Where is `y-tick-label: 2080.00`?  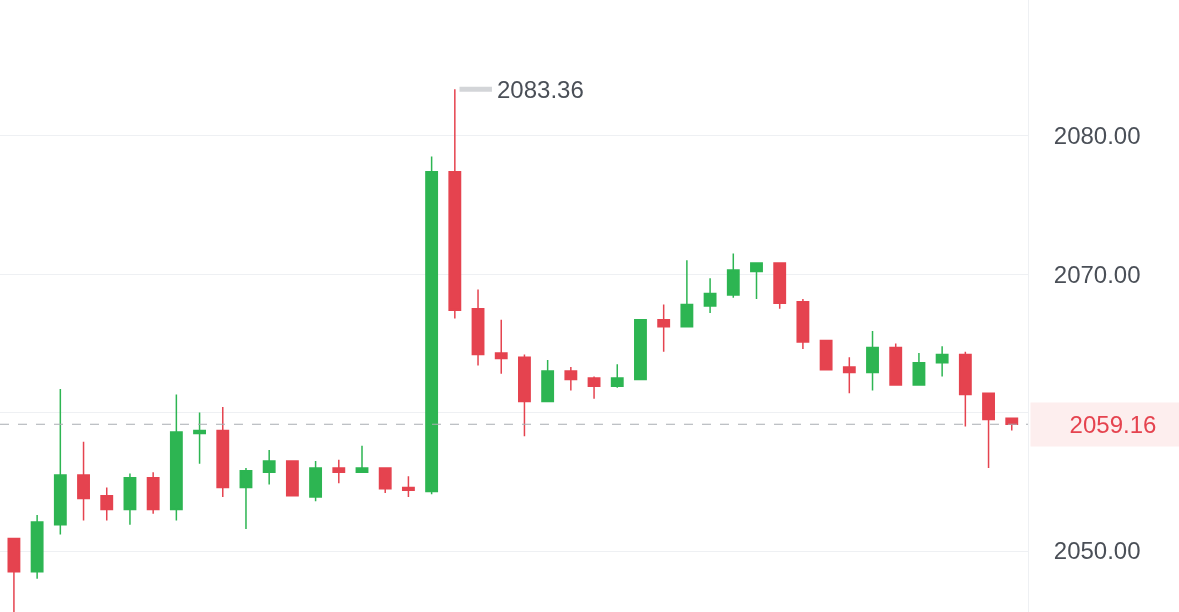
y-tick-label: 2080.00 is located at coordinates (1097, 136).